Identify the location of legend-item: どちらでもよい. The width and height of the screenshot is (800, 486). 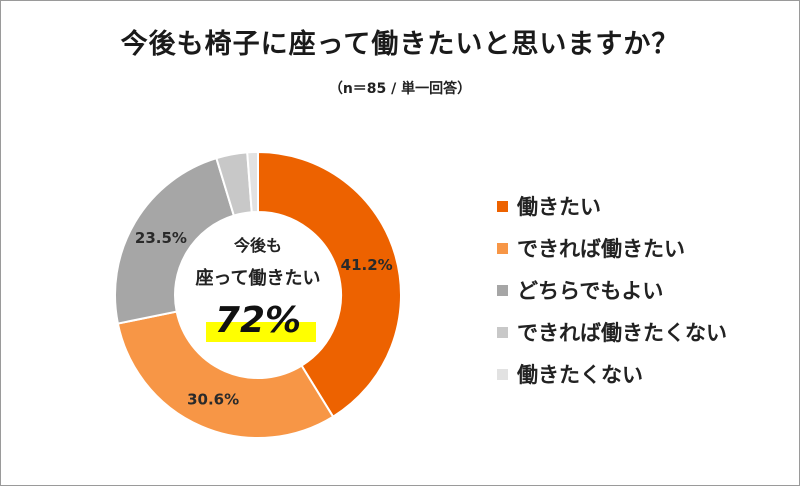
(612, 290).